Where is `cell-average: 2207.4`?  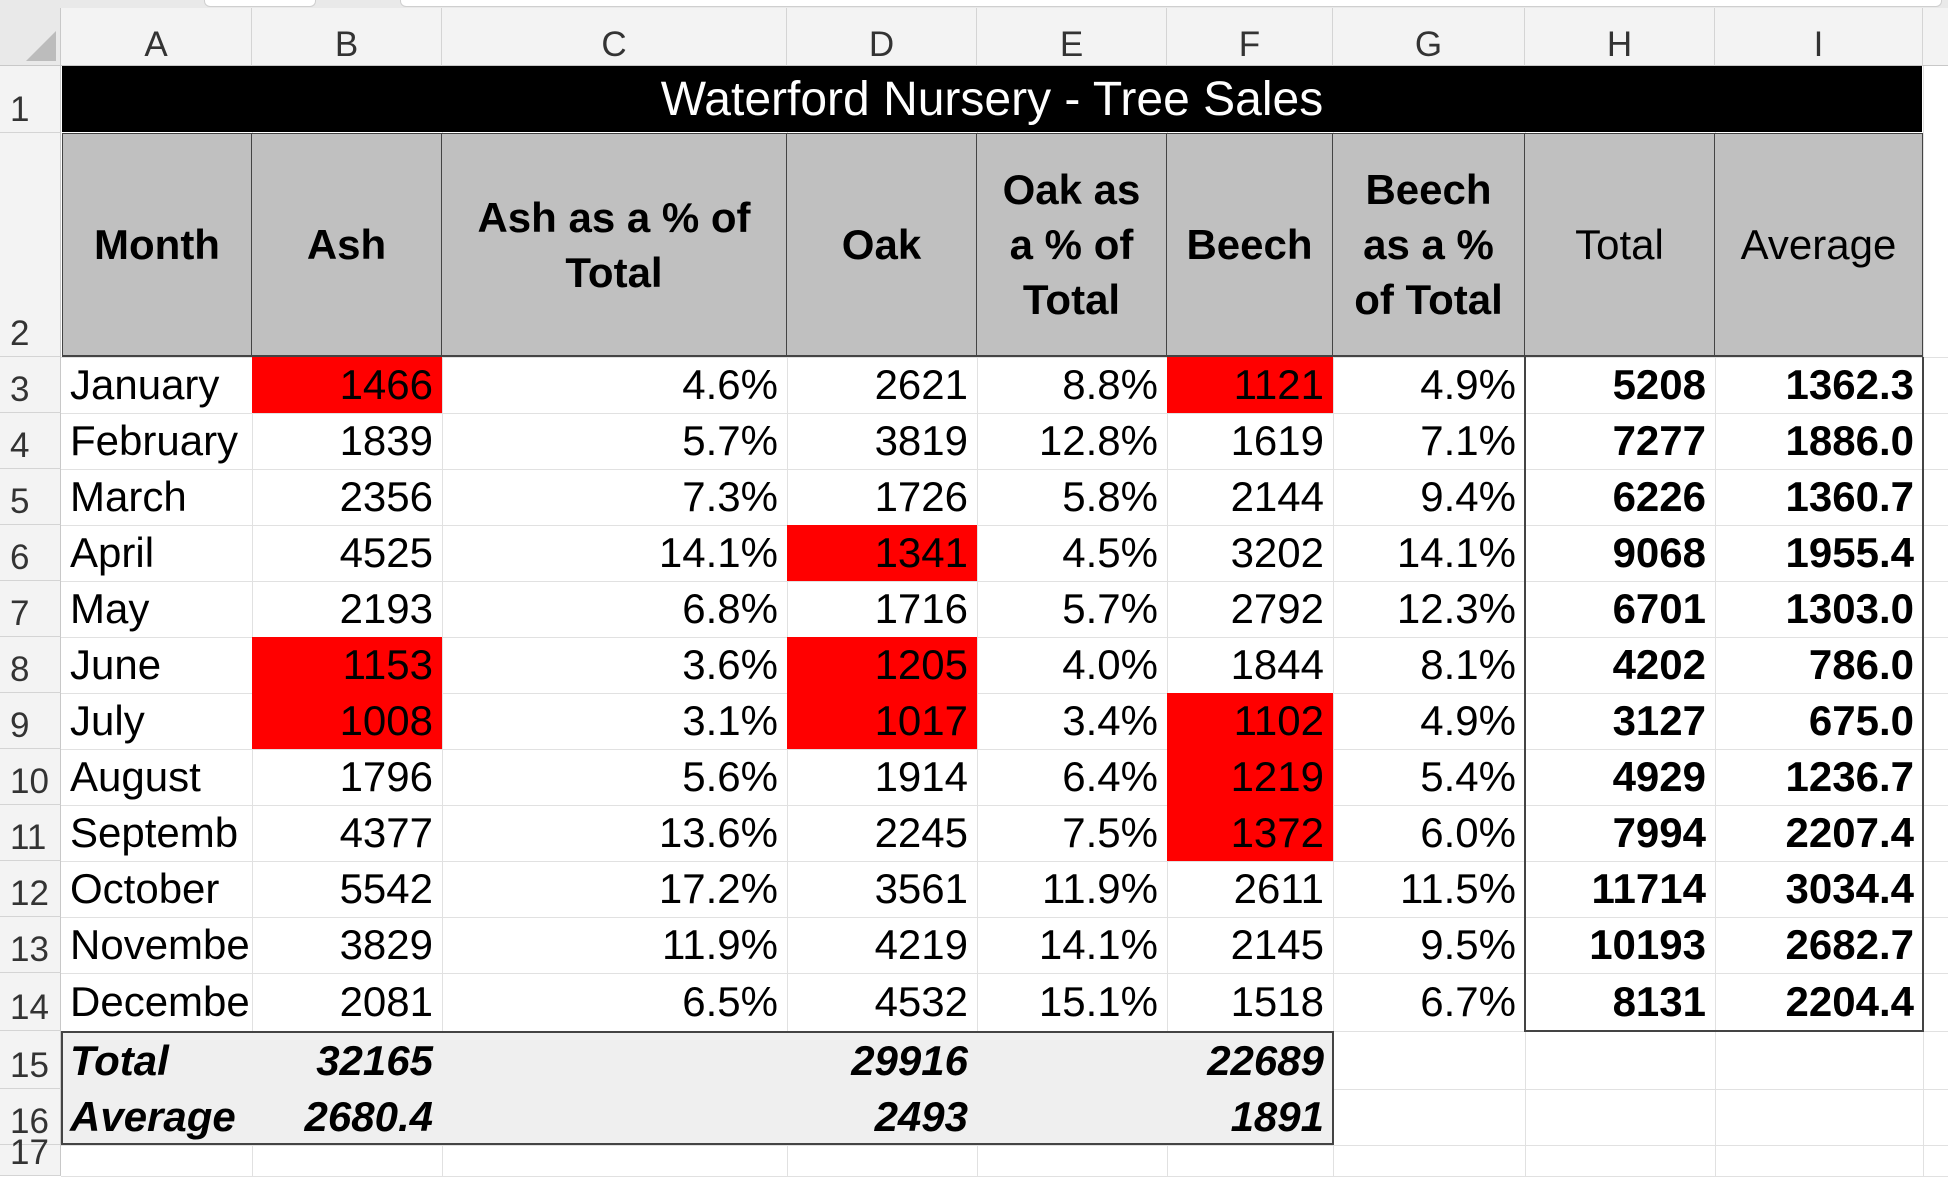
cell-average: 2207.4 is located at coordinates (1849, 832).